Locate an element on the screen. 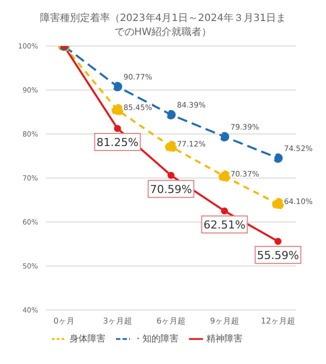 The image size is (326, 364). legend-label: ・知的障害 is located at coordinates (156, 339).